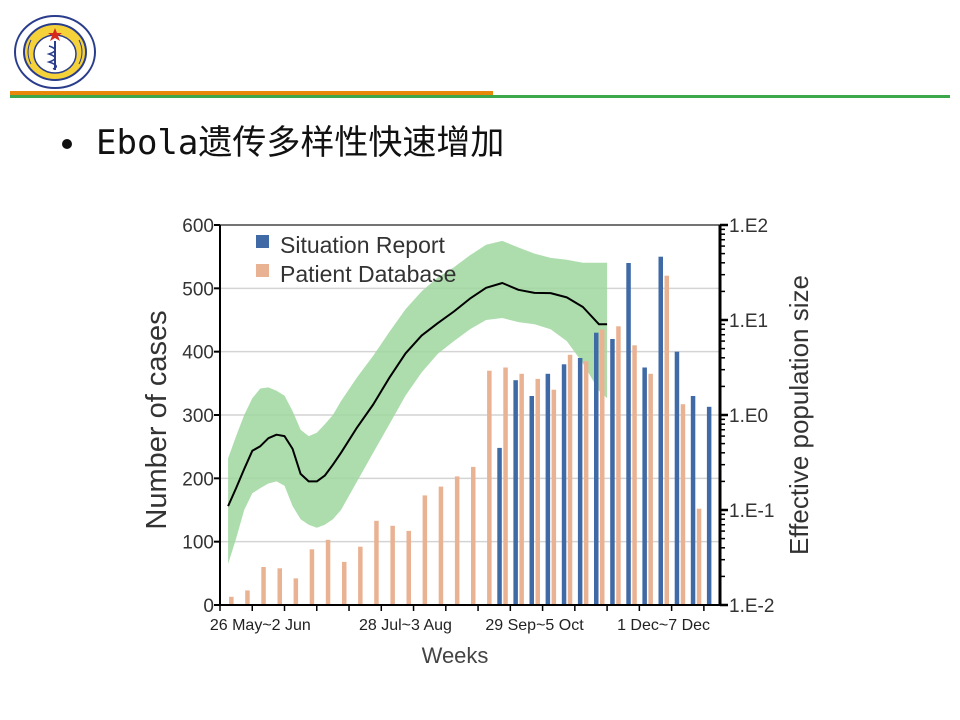 The width and height of the screenshot is (960, 720). What do you see at coordinates (748, 416) in the screenshot?
I see `y2-tick-label: 1.E0` at bounding box center [748, 416].